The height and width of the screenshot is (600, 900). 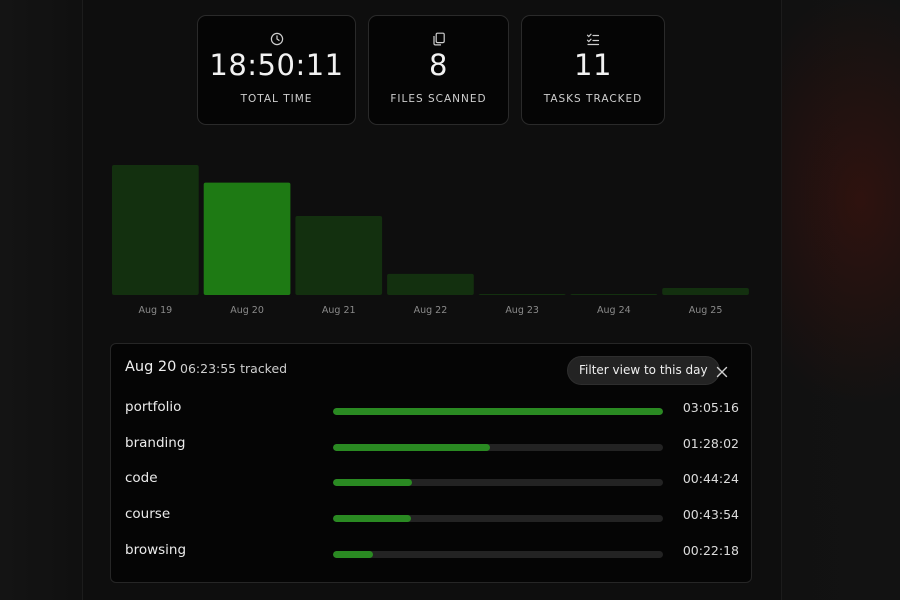 What do you see at coordinates (234, 368) in the screenshot?
I see `detail-tracked-time: 06:23:55 tracked` at bounding box center [234, 368].